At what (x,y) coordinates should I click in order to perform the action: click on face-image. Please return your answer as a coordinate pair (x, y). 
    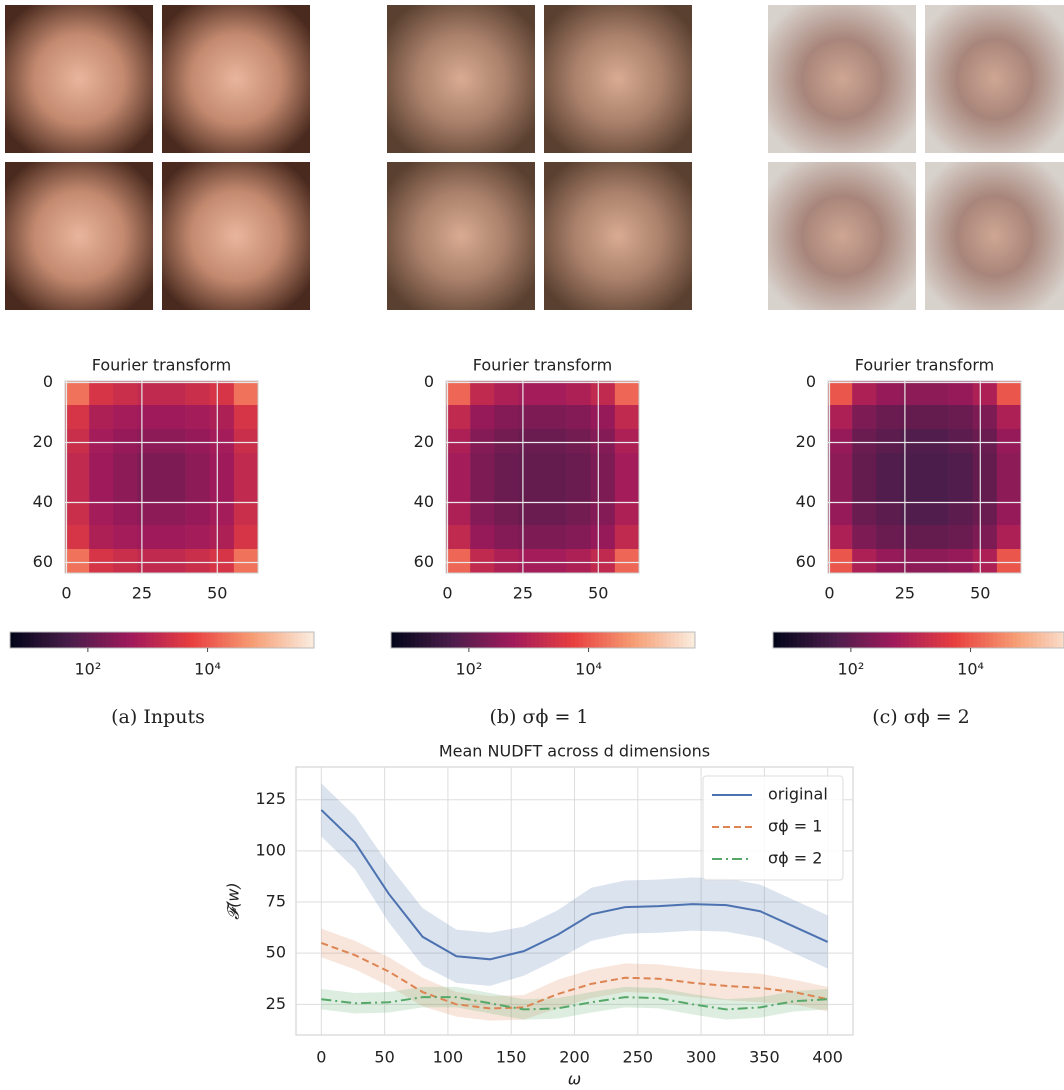
    Looking at the image, I should click on (79, 236).